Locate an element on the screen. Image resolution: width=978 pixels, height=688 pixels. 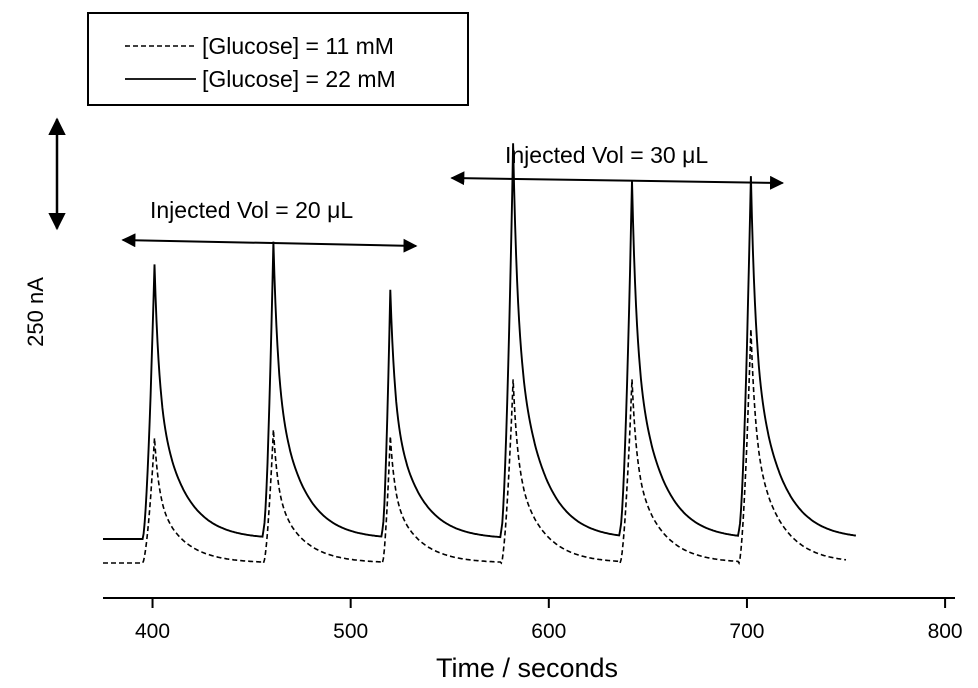
x-axis-title: Time / seconds is located at coordinates (527, 668).